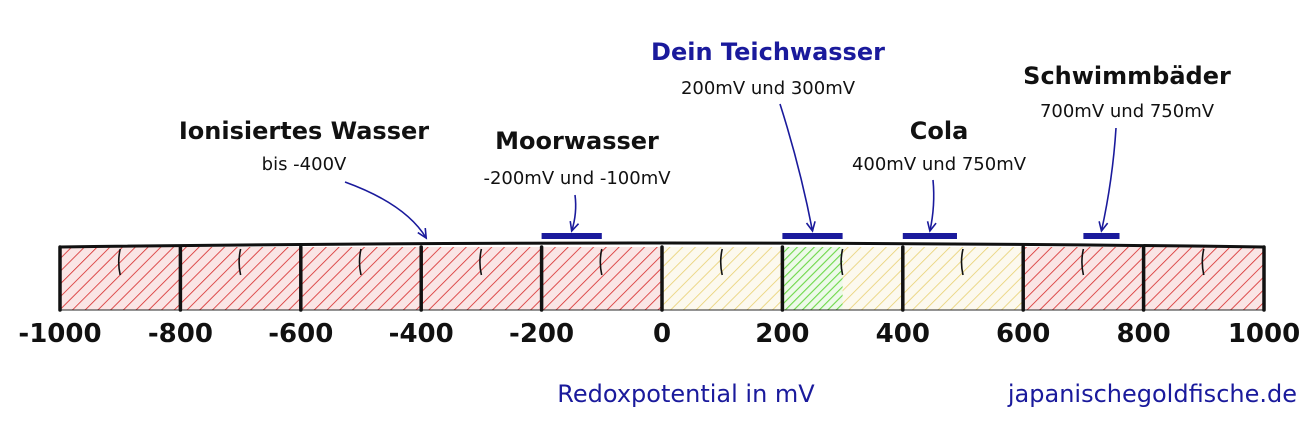 The image size is (1313, 422). Describe the element at coordinates (662, 245) in the screenshot. I see `bar-top-line` at that location.